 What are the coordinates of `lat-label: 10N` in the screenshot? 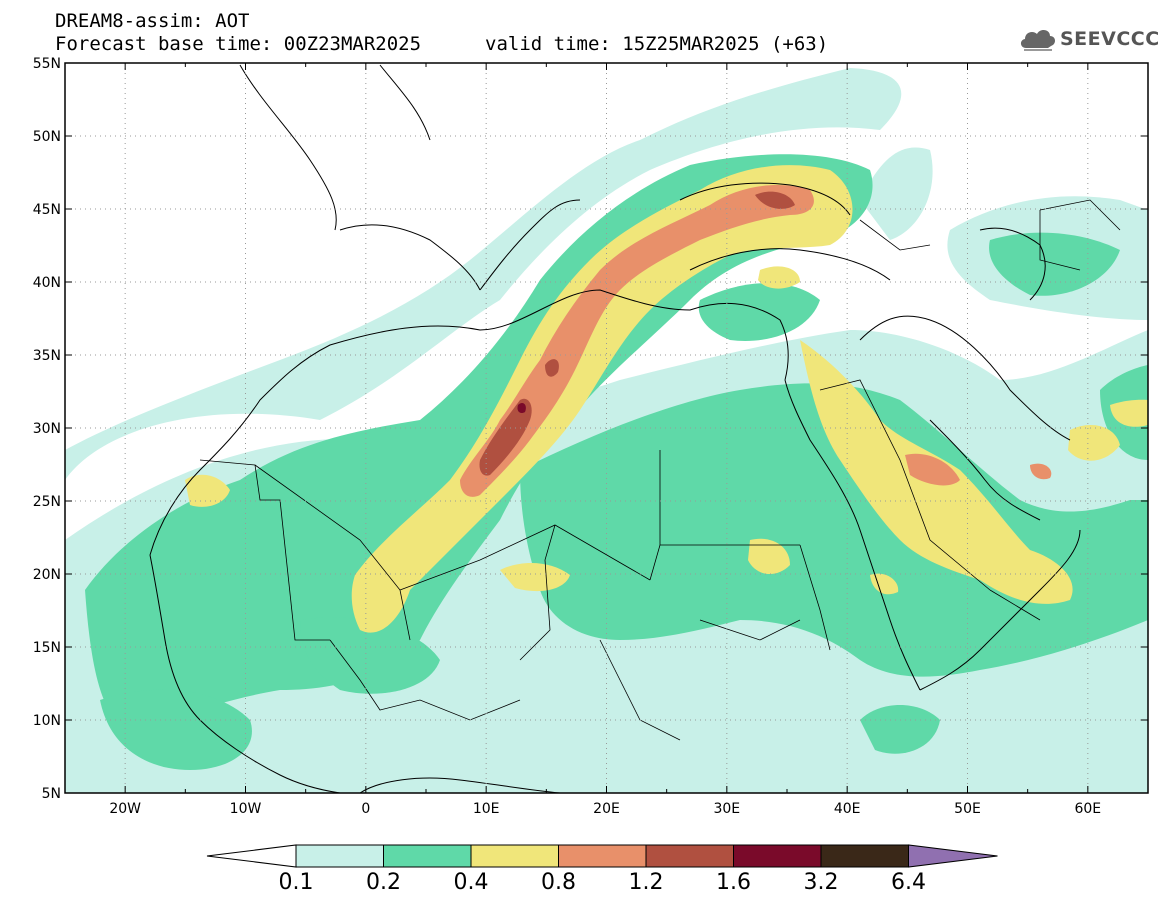 It's located at (47, 721).